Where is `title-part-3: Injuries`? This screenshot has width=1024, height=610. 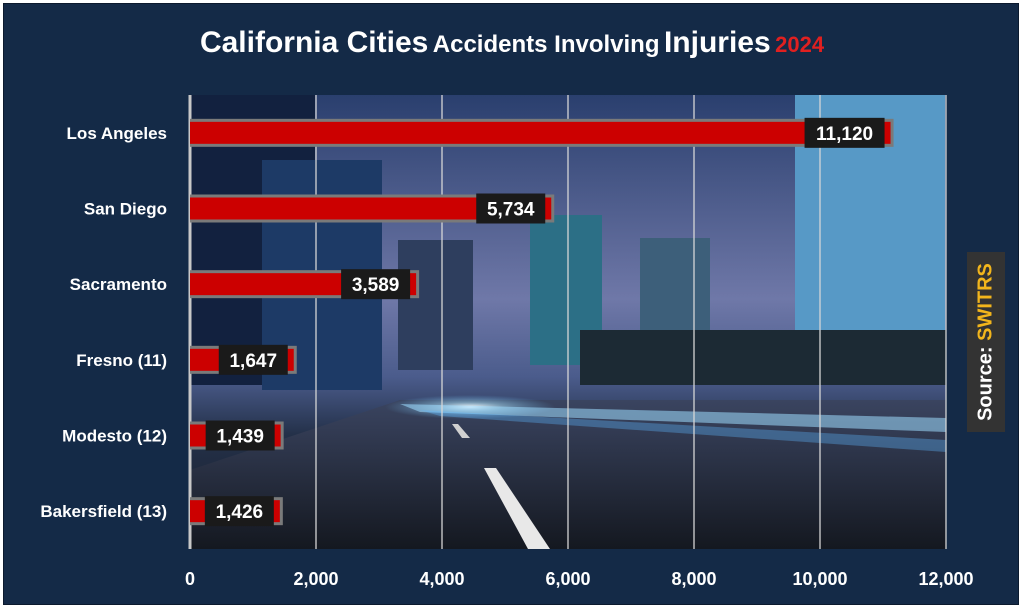 title-part-3: Injuries is located at coordinates (717, 42).